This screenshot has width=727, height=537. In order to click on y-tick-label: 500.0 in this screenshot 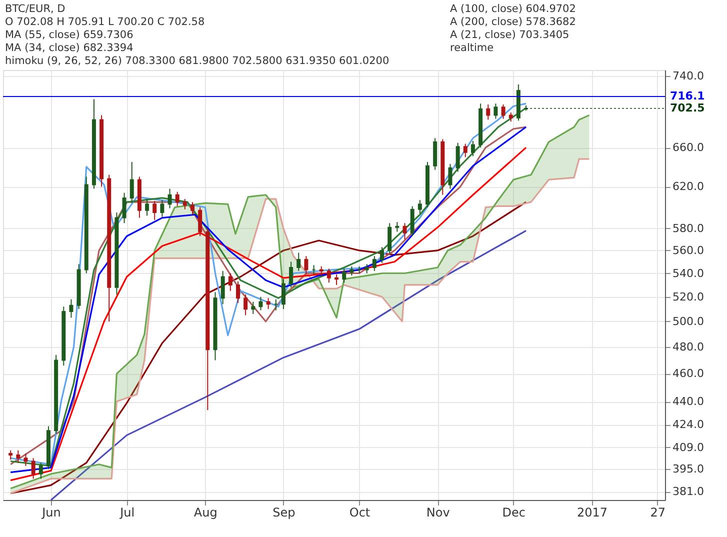, I will do `click(688, 321)`.